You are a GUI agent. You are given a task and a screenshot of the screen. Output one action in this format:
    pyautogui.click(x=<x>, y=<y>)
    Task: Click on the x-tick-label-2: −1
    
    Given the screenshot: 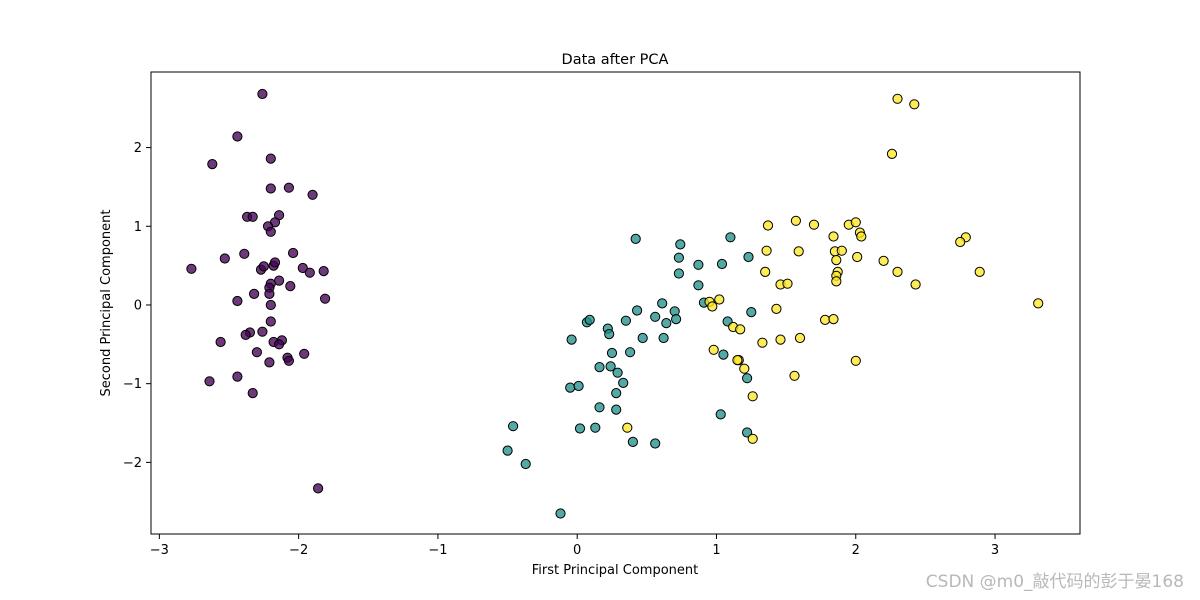 What is the action you would take?
    pyautogui.click(x=437, y=550)
    